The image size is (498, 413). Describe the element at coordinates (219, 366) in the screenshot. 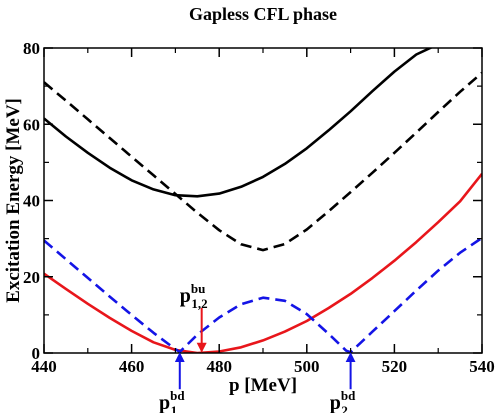

I see `x-tick-label-480: 480` at that location.